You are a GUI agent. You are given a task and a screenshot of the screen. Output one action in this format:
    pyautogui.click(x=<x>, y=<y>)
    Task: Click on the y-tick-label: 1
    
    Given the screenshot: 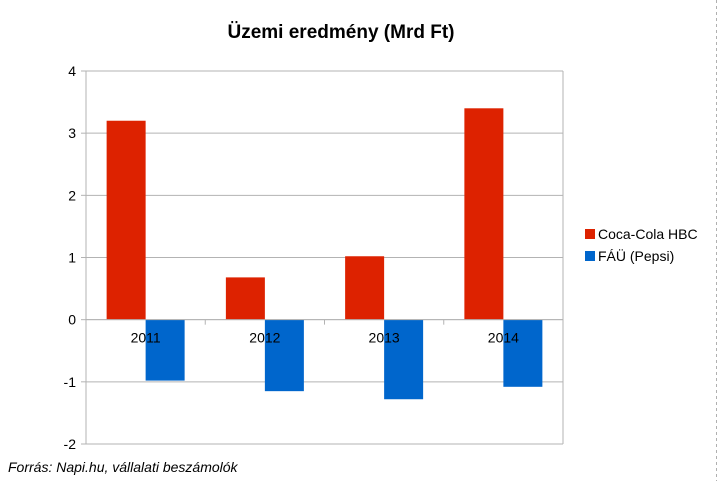 What is the action you would take?
    pyautogui.click(x=72, y=258)
    